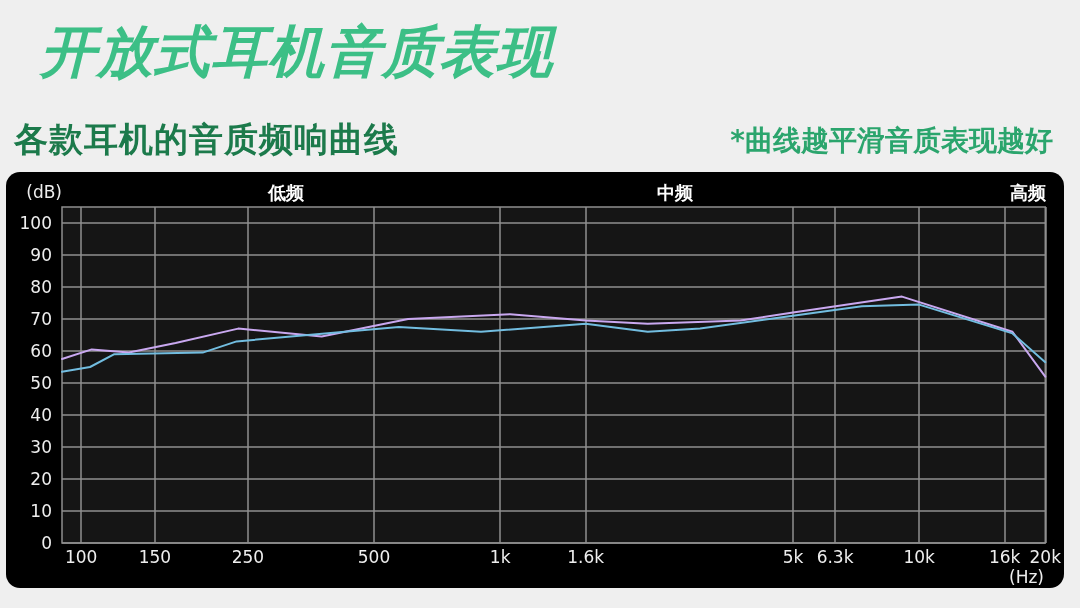  What do you see at coordinates (374, 556) in the screenshot?
I see `x-tick-label: 500` at bounding box center [374, 556].